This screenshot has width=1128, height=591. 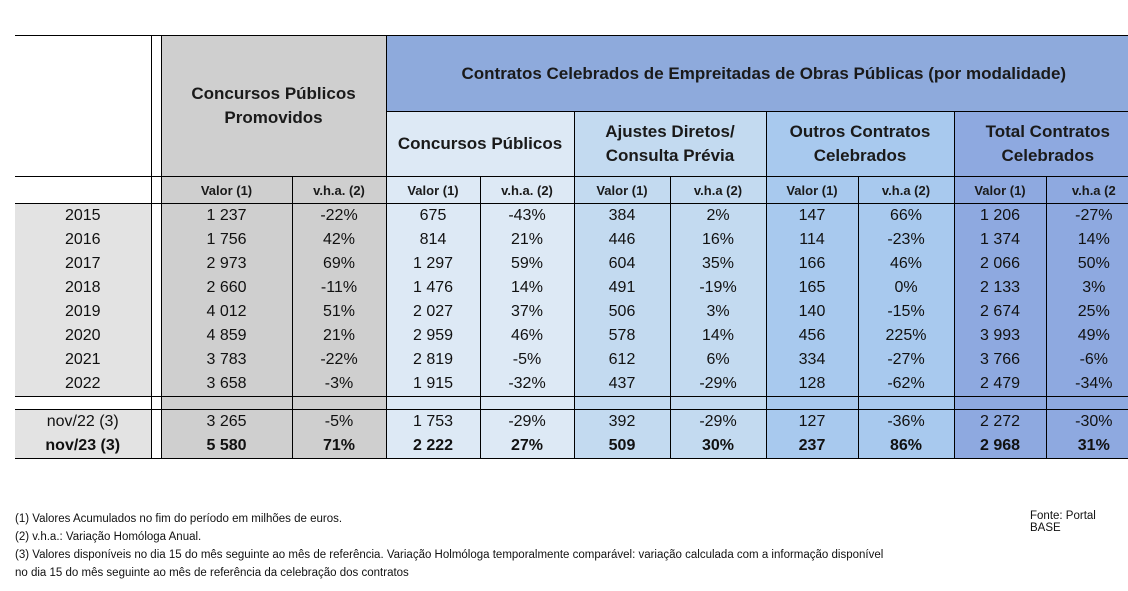 I want to click on row-label: 2022, so click(x=83, y=384).